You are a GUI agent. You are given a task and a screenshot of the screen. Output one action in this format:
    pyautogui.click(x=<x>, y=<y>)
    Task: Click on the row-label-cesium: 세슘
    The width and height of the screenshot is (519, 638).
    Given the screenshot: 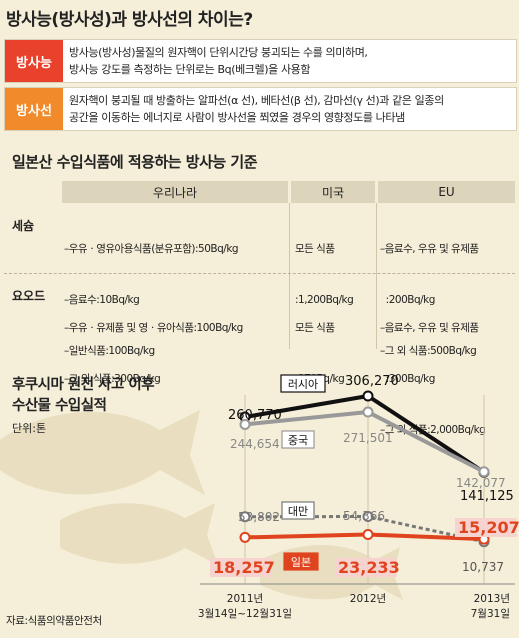 What is the action you would take?
    pyautogui.click(x=23, y=226)
    